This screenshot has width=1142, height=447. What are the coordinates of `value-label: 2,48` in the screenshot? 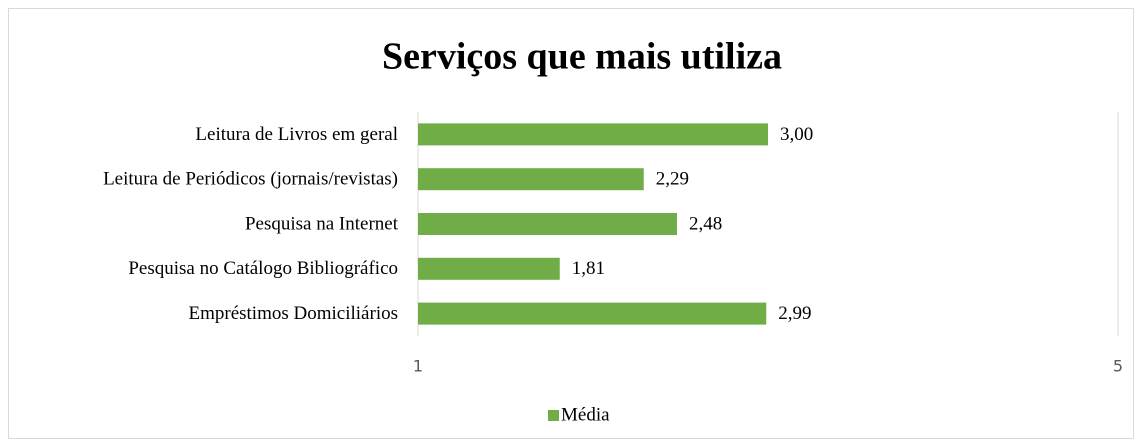 It's located at (705, 223).